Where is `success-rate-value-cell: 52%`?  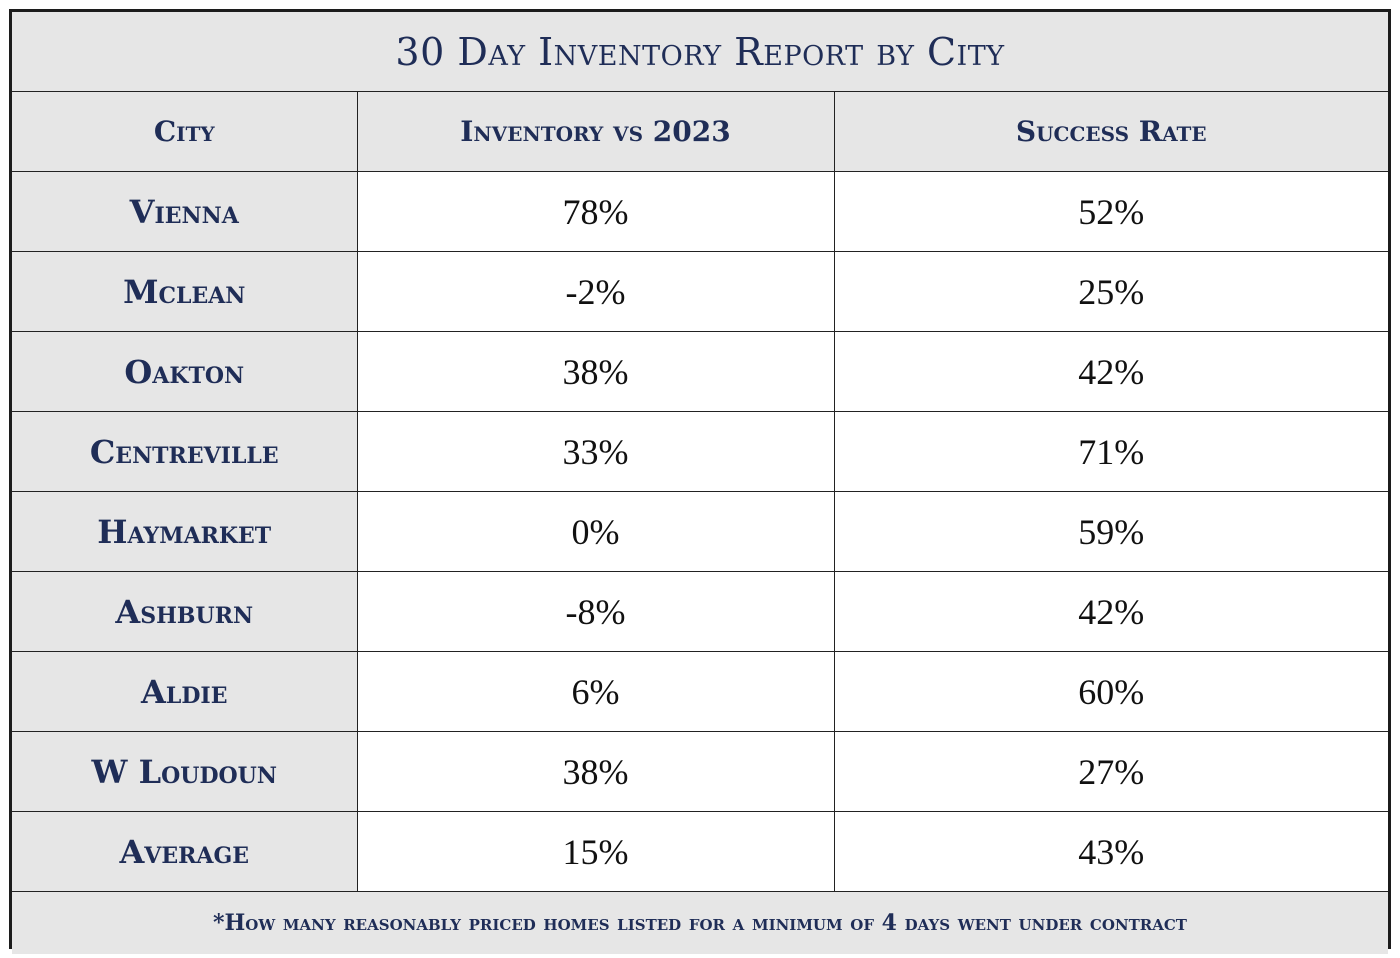 success-rate-value-cell: 52% is located at coordinates (1110, 211).